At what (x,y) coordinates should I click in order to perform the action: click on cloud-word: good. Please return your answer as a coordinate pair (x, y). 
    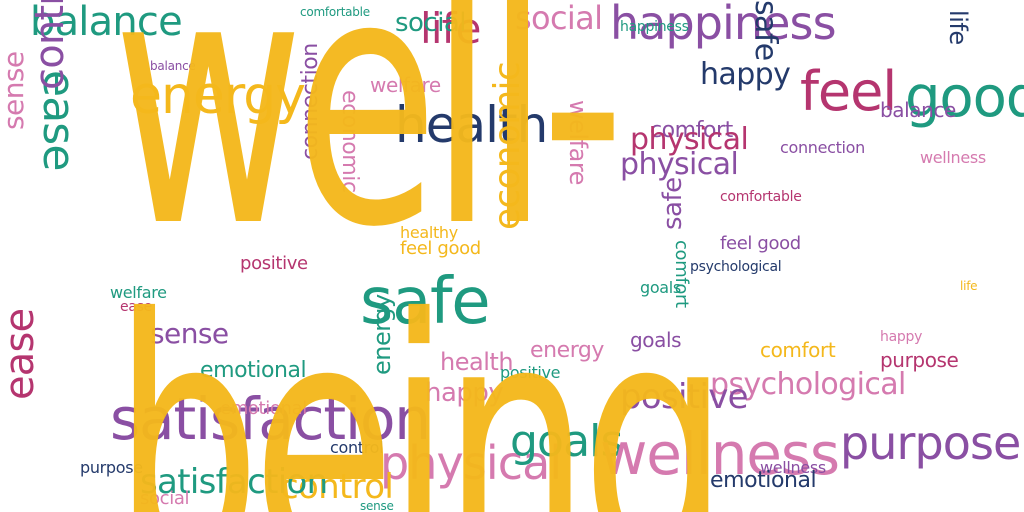
    Looking at the image, I should click on (964, 97).